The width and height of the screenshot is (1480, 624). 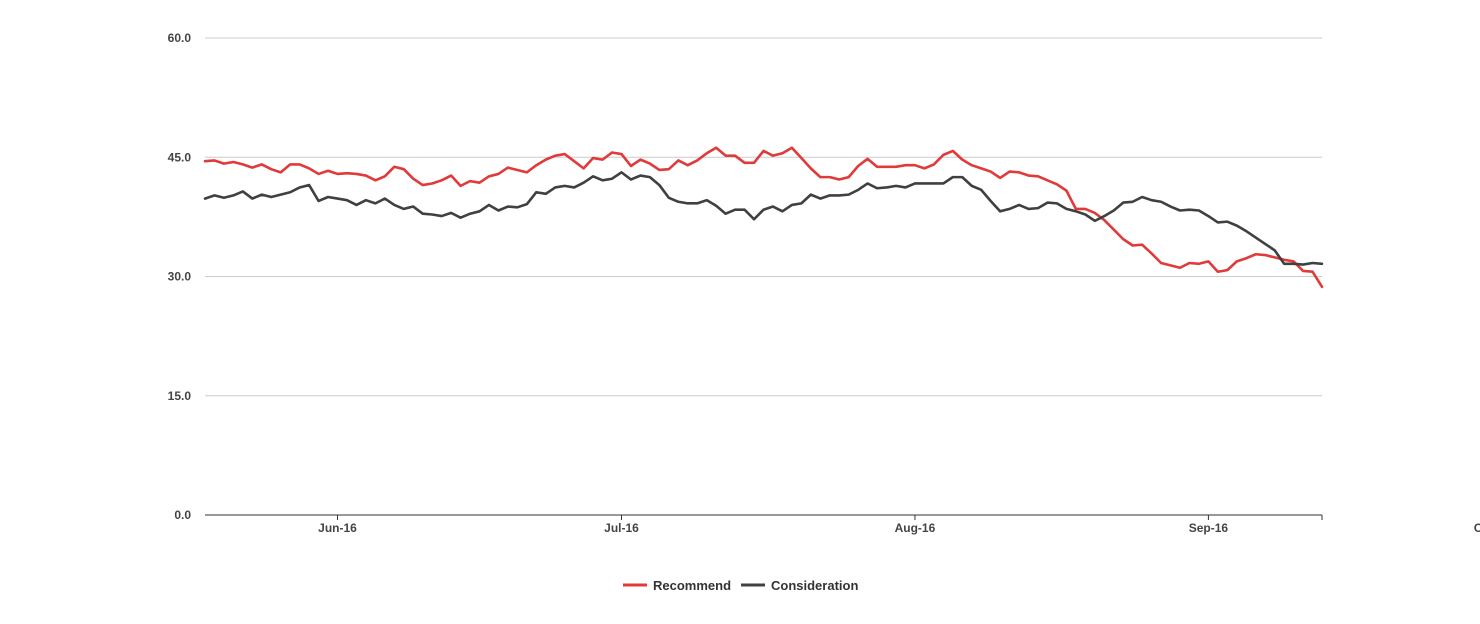 I want to click on x-tick-label: Aug-16, so click(x=915, y=528).